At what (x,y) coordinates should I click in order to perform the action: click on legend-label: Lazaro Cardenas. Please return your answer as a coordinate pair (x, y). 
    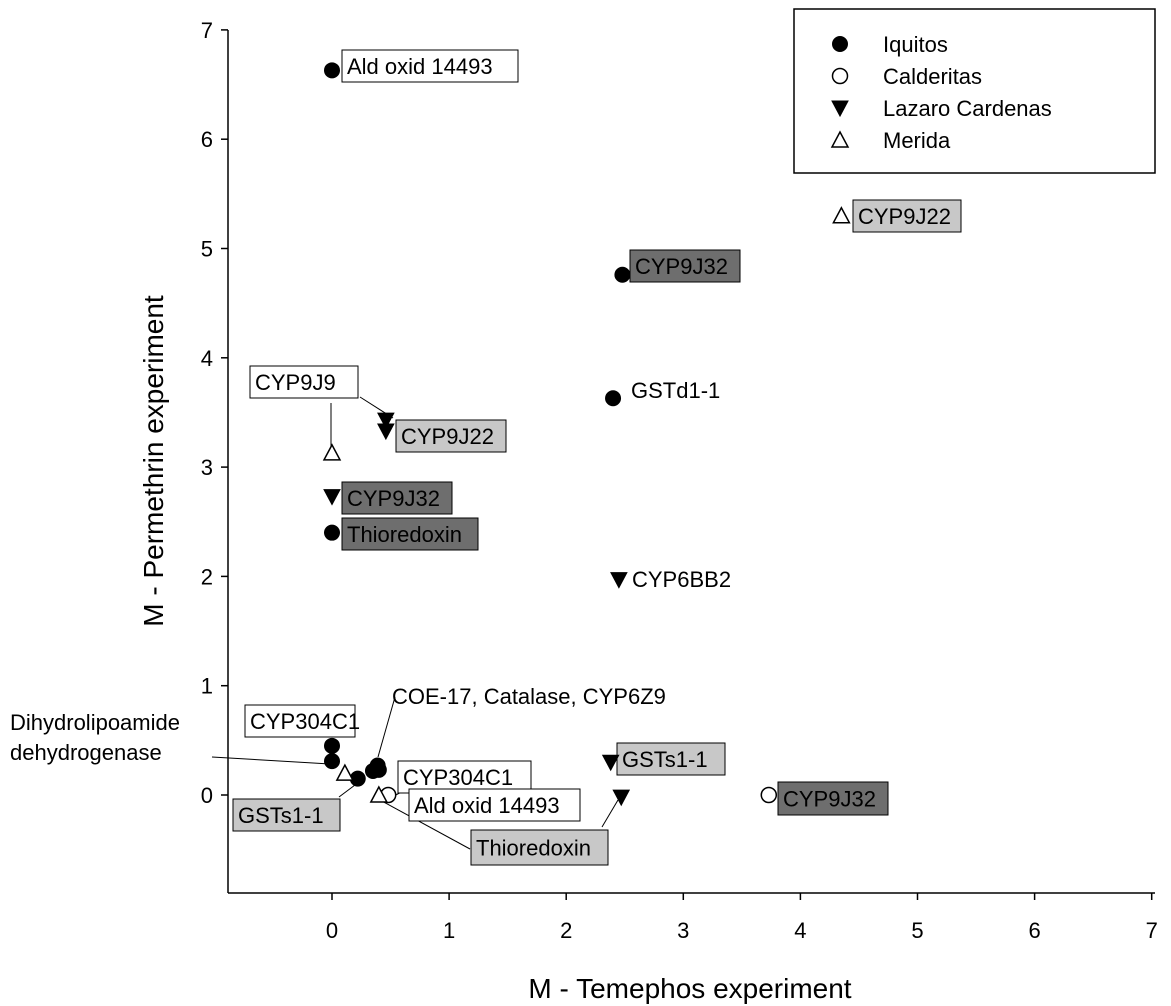
    Looking at the image, I should click on (967, 108).